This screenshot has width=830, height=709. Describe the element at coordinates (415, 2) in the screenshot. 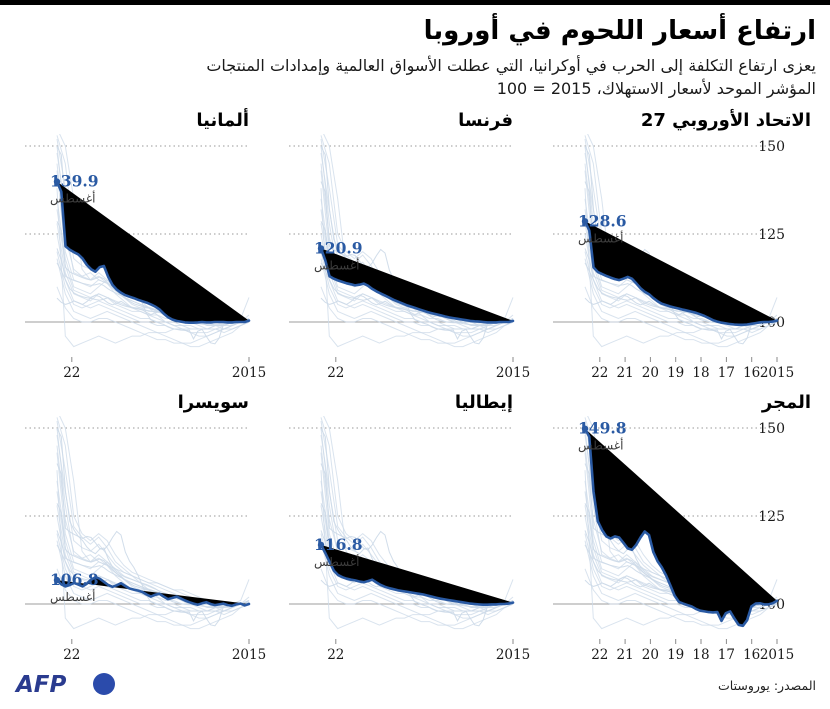

I see `top-rule-bar` at that location.